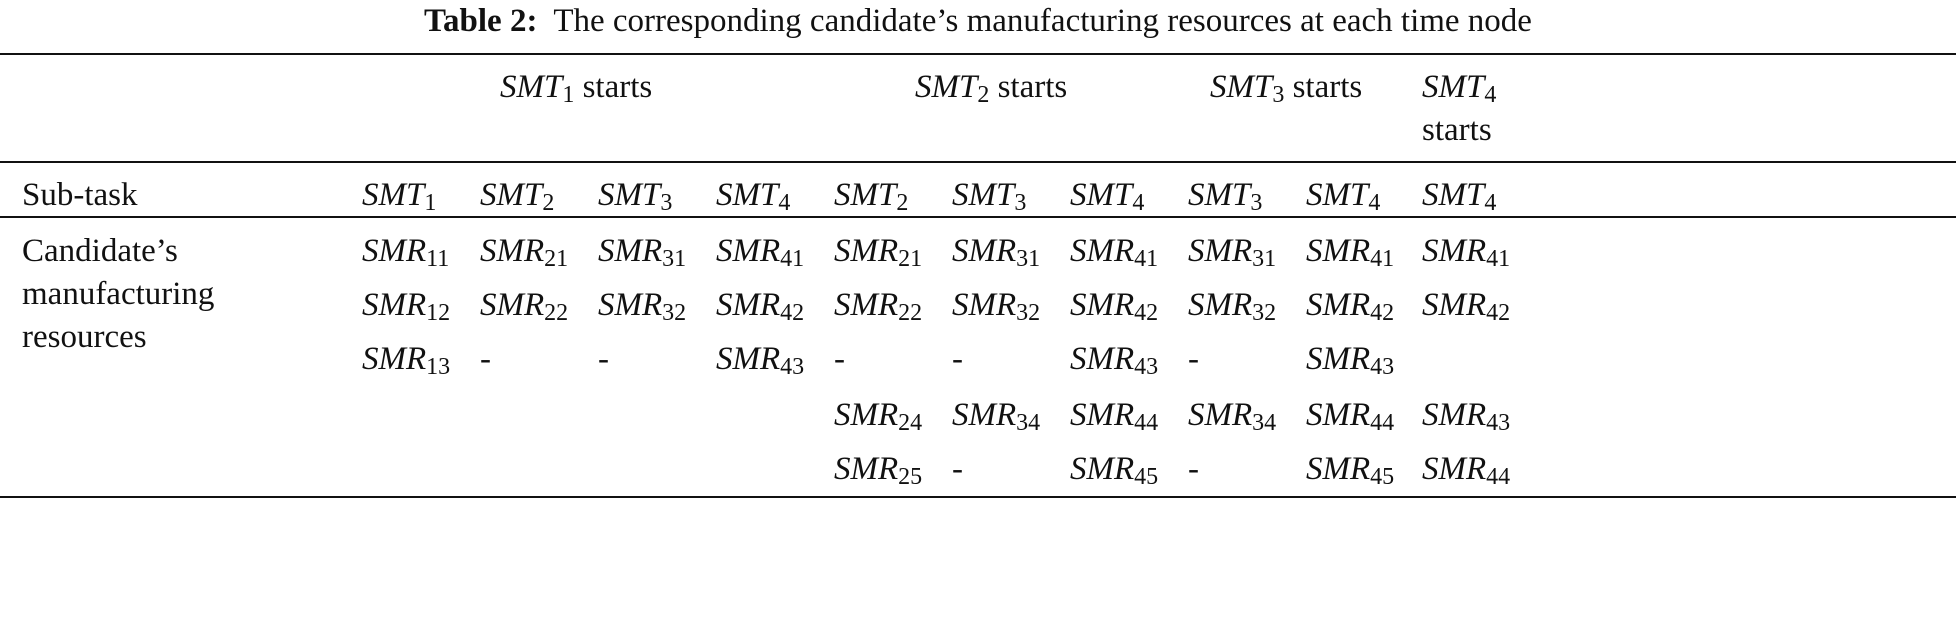 The width and height of the screenshot is (1956, 626). I want to click on subscript: 1, so click(568, 95).